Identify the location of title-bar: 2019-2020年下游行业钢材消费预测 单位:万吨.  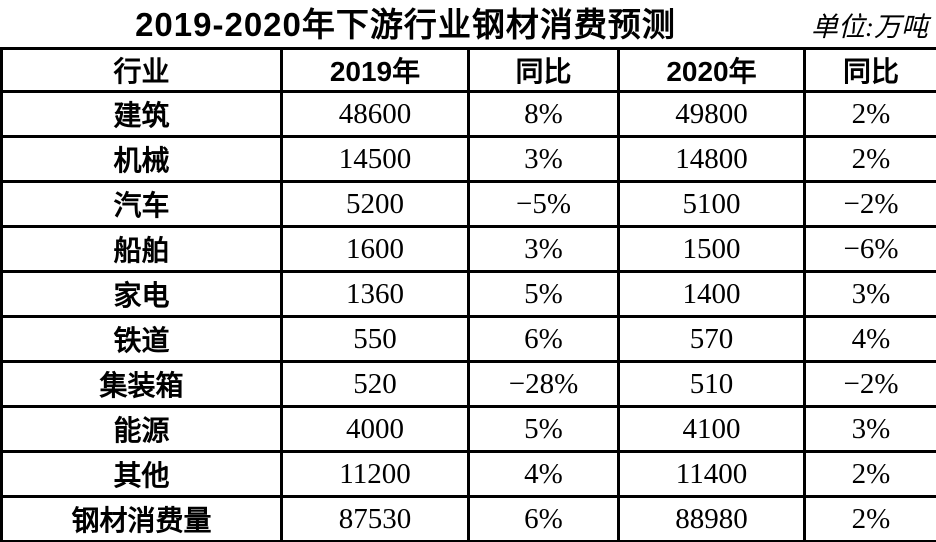
(468, 23).